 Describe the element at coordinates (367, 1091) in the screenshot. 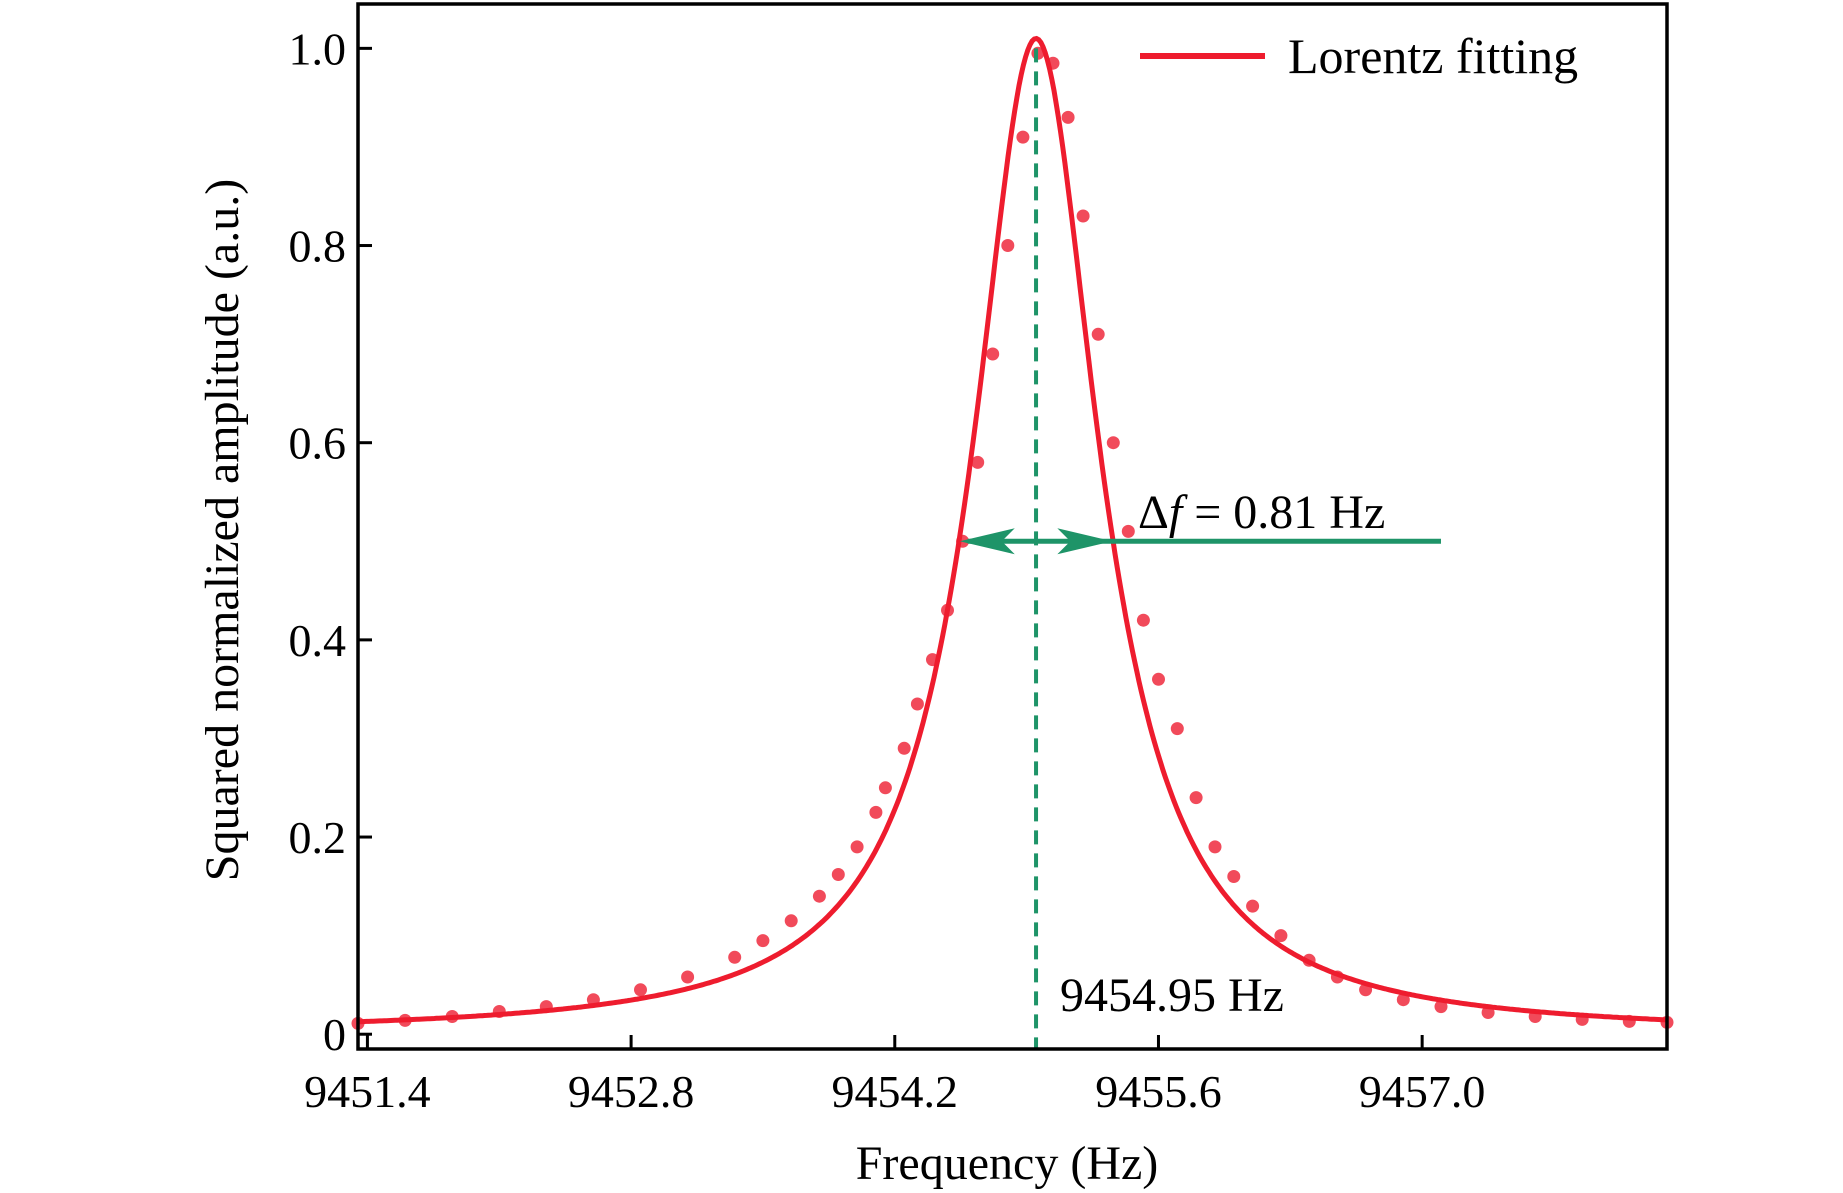

I see `x-tick-label: 9451.4` at that location.